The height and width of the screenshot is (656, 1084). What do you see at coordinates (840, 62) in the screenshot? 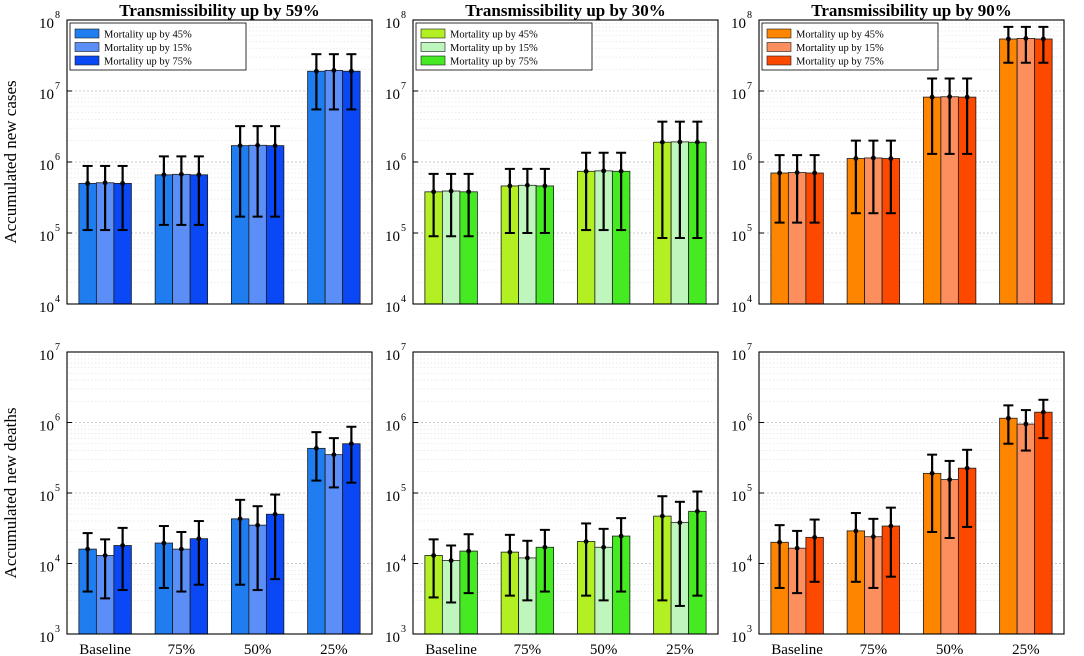
I see `legend-label: Mortality up by 75%` at bounding box center [840, 62].